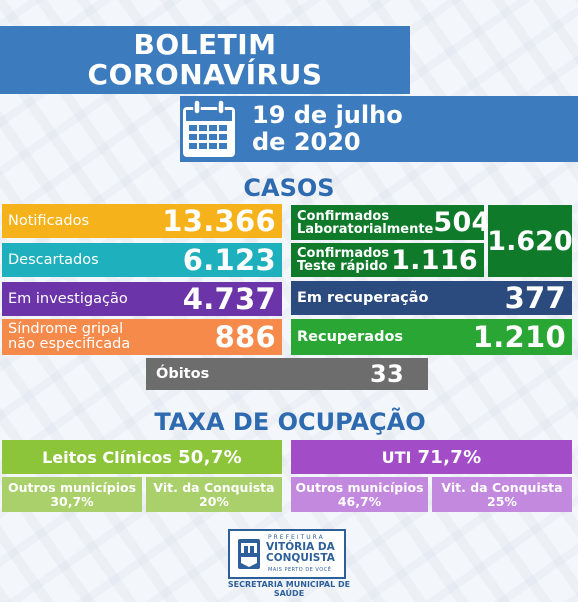  Describe the element at coordinates (359, 487) in the screenshot. I see `uti-outros-label: Outros municípios` at that location.